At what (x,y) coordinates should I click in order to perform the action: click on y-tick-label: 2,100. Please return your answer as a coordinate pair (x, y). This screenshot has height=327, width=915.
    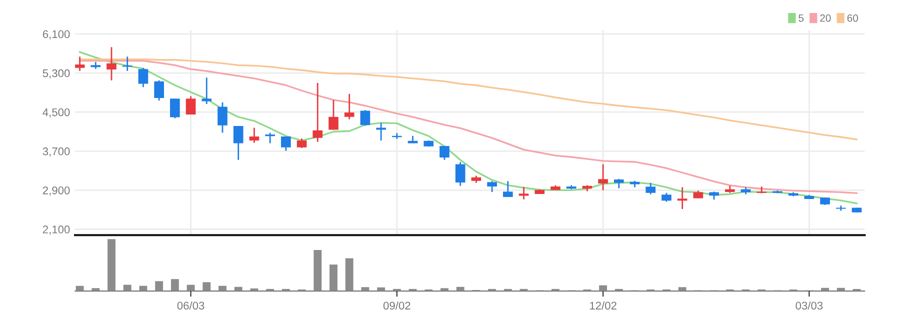
    Looking at the image, I should click on (56, 230).